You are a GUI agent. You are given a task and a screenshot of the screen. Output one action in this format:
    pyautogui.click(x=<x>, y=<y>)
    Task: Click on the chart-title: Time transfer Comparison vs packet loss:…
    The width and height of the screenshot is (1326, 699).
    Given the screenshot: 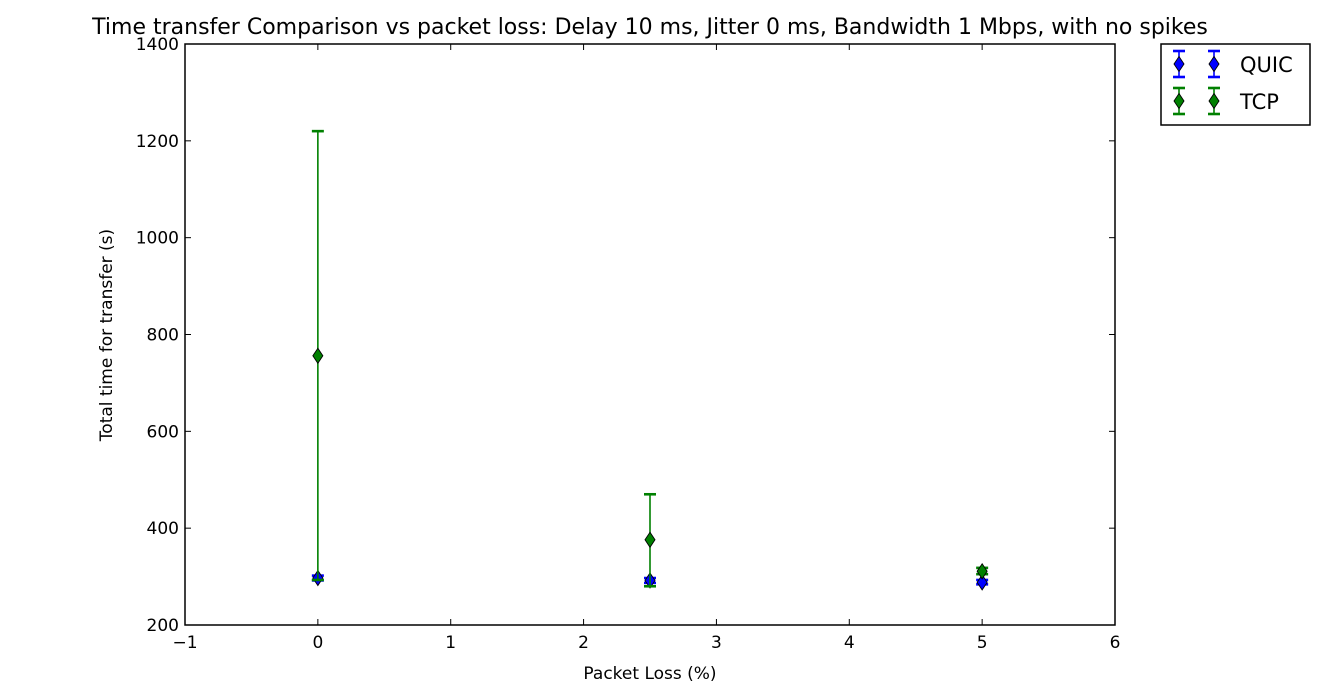 What is the action you would take?
    pyautogui.click(x=649, y=27)
    